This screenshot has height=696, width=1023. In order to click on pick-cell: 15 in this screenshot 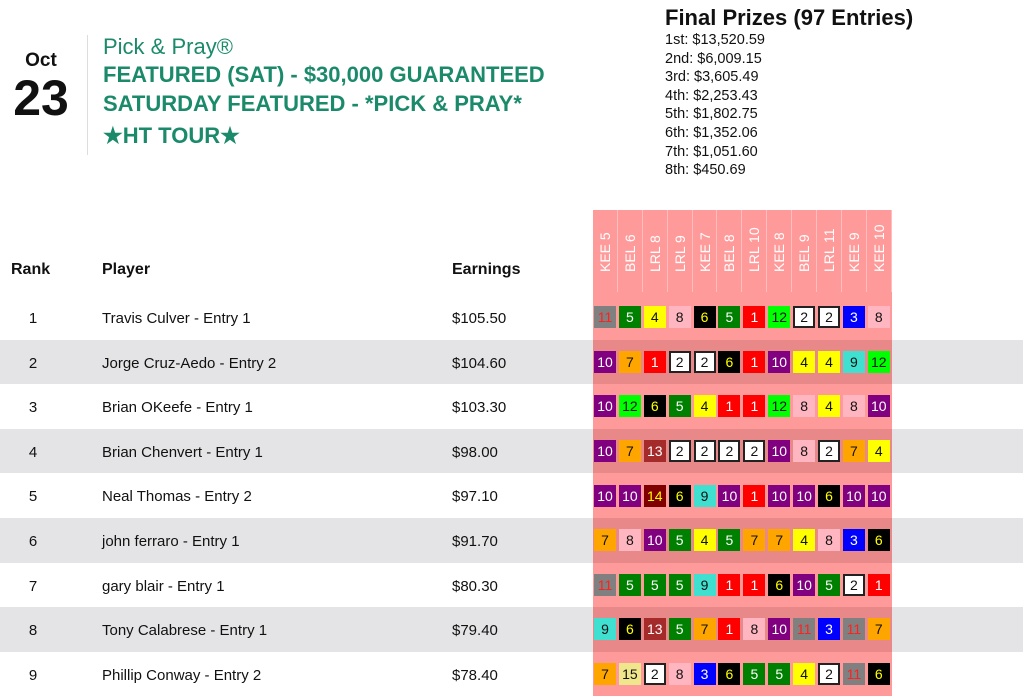, I will do `click(629, 674)`.